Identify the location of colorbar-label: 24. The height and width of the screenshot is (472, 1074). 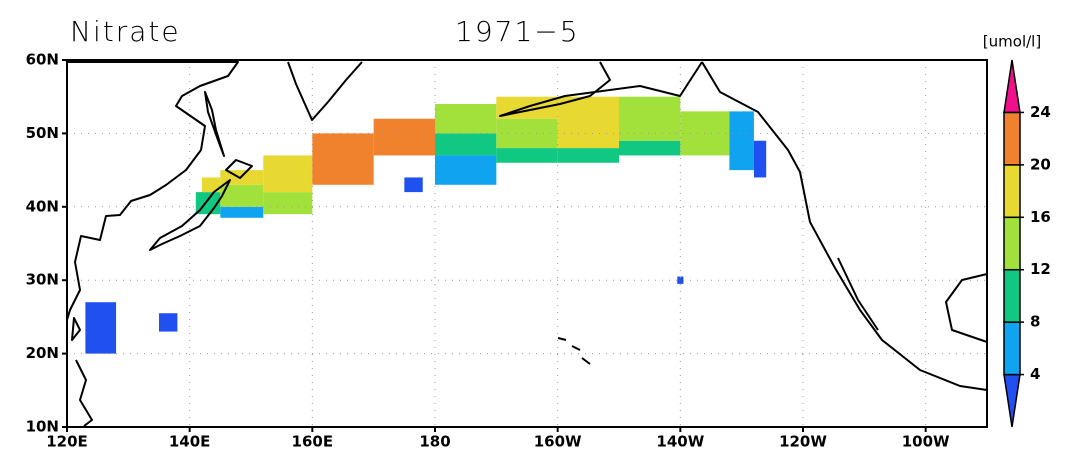
(1040, 112).